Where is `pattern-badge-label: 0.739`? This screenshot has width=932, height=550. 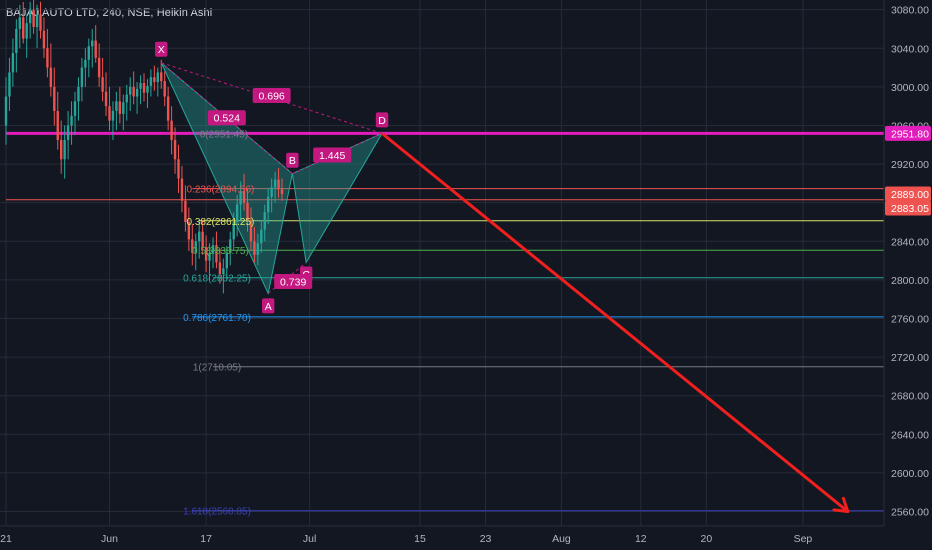
pattern-badge-label: 0.739 is located at coordinates (293, 282).